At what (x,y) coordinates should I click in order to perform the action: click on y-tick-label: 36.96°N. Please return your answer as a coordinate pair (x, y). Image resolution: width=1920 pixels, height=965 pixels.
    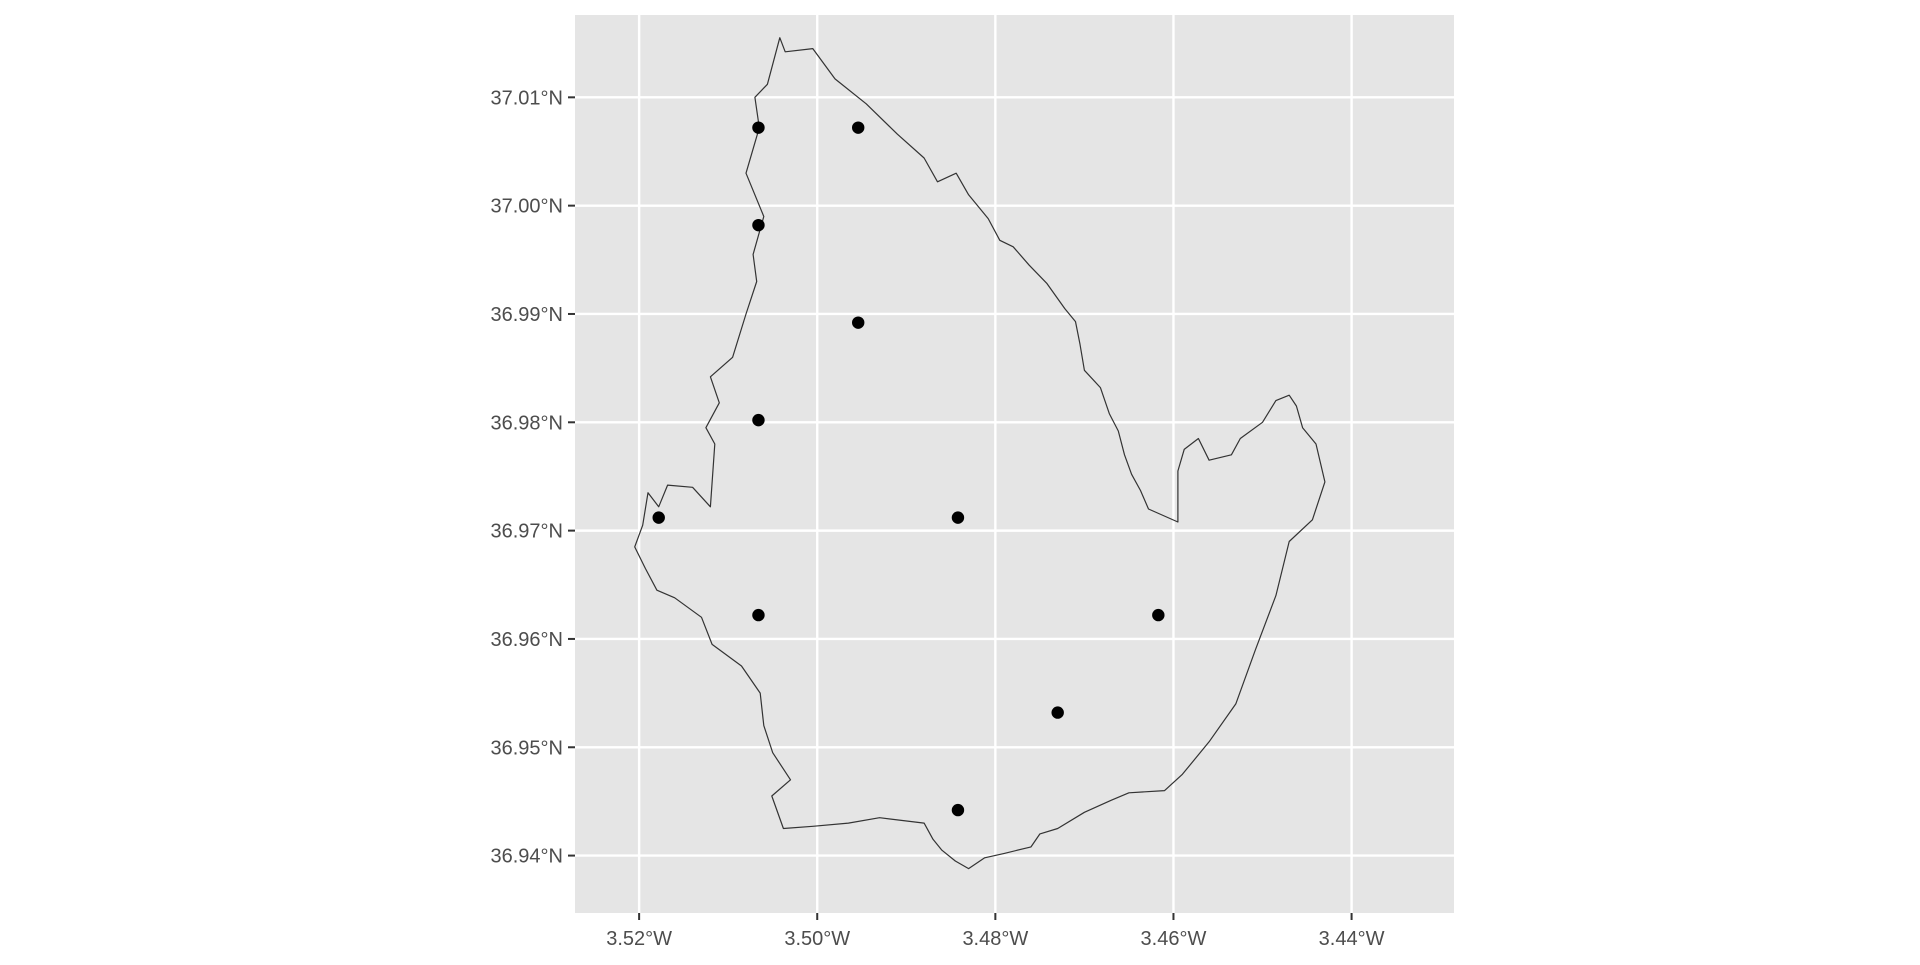
    Looking at the image, I should click on (527, 640).